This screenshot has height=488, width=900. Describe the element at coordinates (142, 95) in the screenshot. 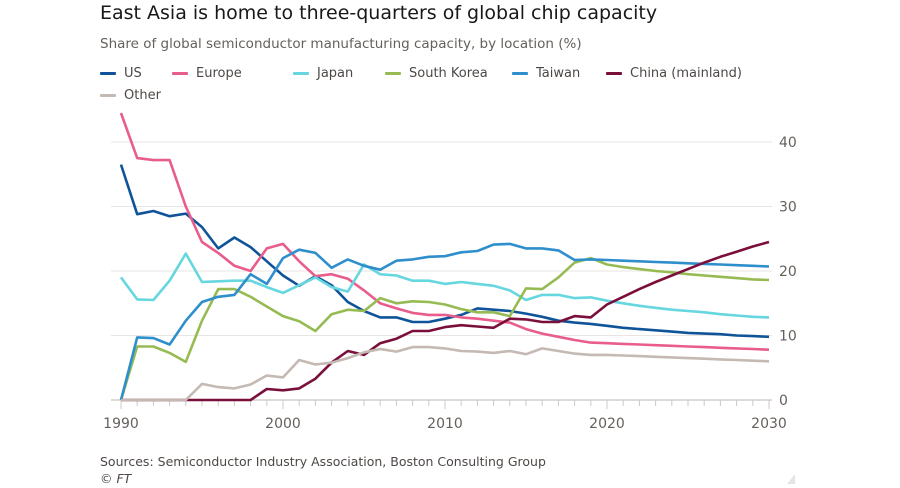

I see `legend-label: Other` at that location.